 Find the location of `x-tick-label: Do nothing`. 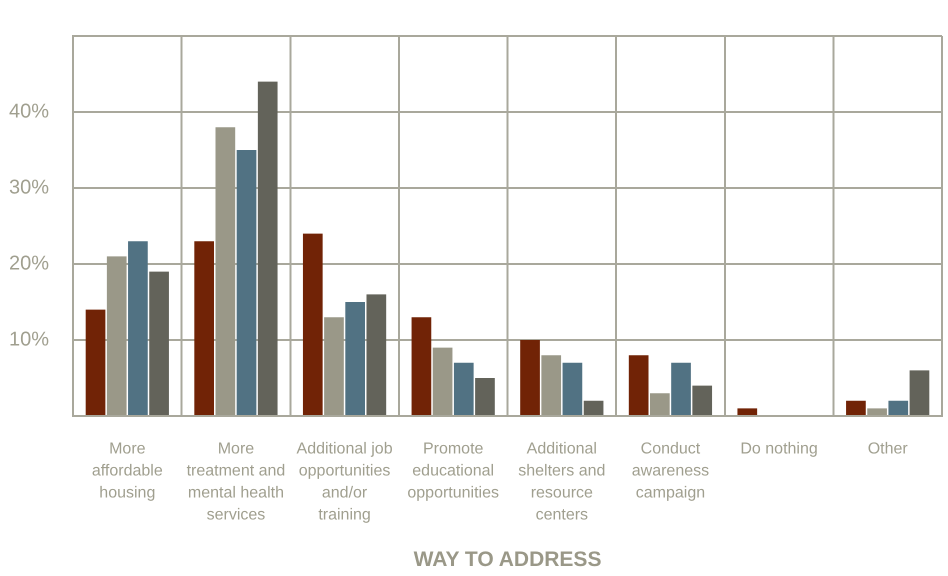

x-tick-label: Do nothing is located at coordinates (779, 449).